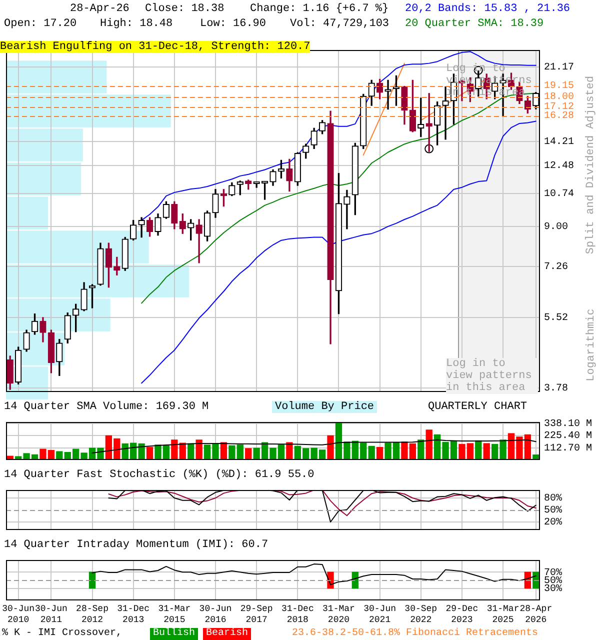  What do you see at coordinates (559, 116) in the screenshot?
I see `ref-line-label: 16.28` at bounding box center [559, 116].